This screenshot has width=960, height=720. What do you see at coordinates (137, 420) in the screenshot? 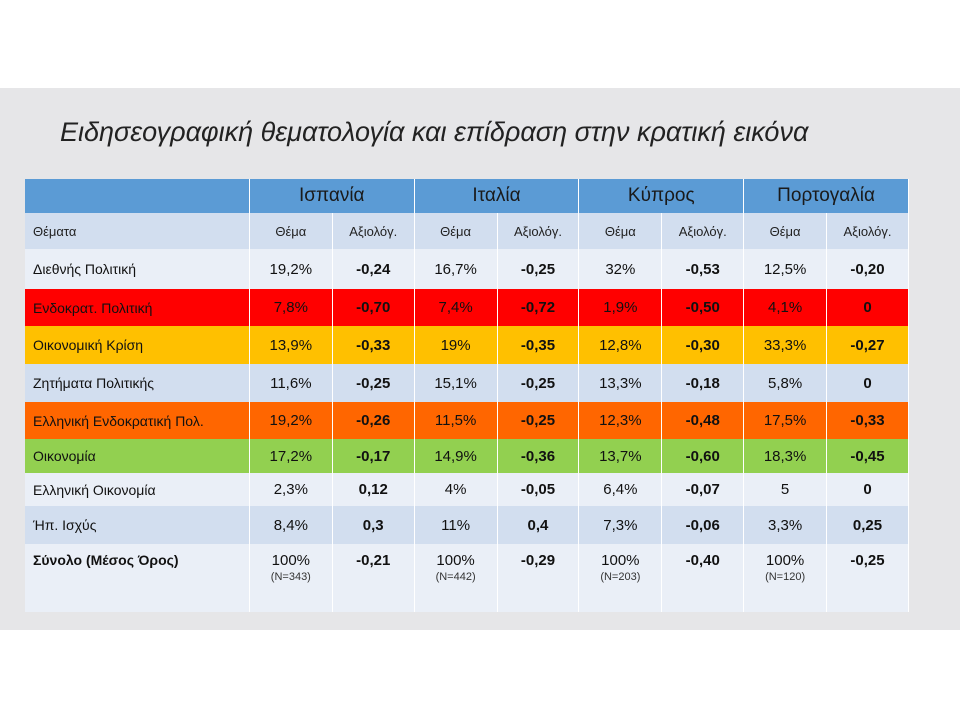
I see `row-topic-label: Ελληνική Ενδοκρατική Πολ.` at bounding box center [137, 420].